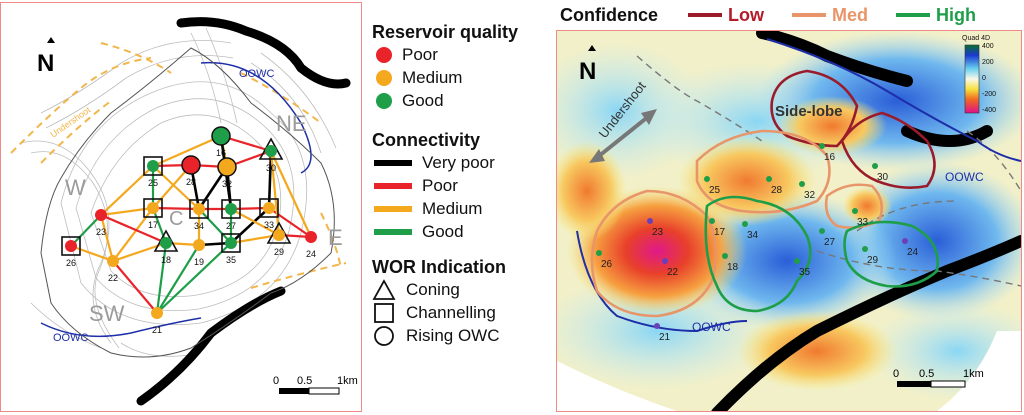 The image size is (1024, 415). What do you see at coordinates (989, 110) in the screenshot?
I see `colorbar-tick: -400` at bounding box center [989, 110].